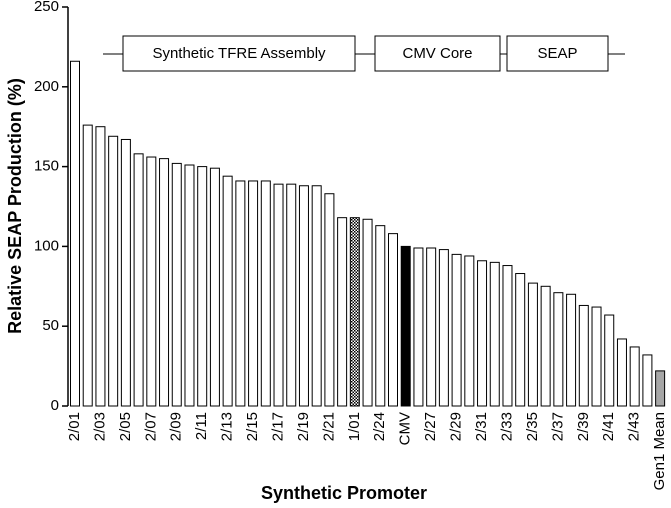 Image resolution: width=671 pixels, height=508 pixels. What do you see at coordinates (46, 166) in the screenshot?
I see `y-tick-label: 150` at bounding box center [46, 166].